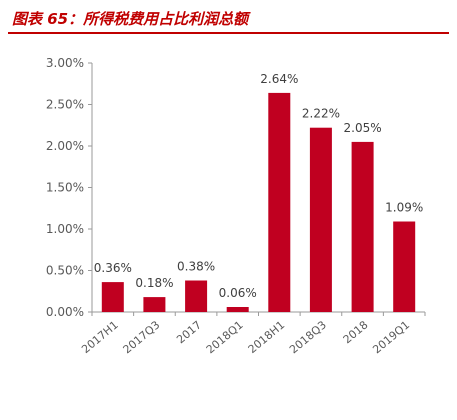 The image size is (457, 420). What do you see at coordinates (266, 337) in the screenshot?
I see `category-label-2018H1: 2018H1` at bounding box center [266, 337].